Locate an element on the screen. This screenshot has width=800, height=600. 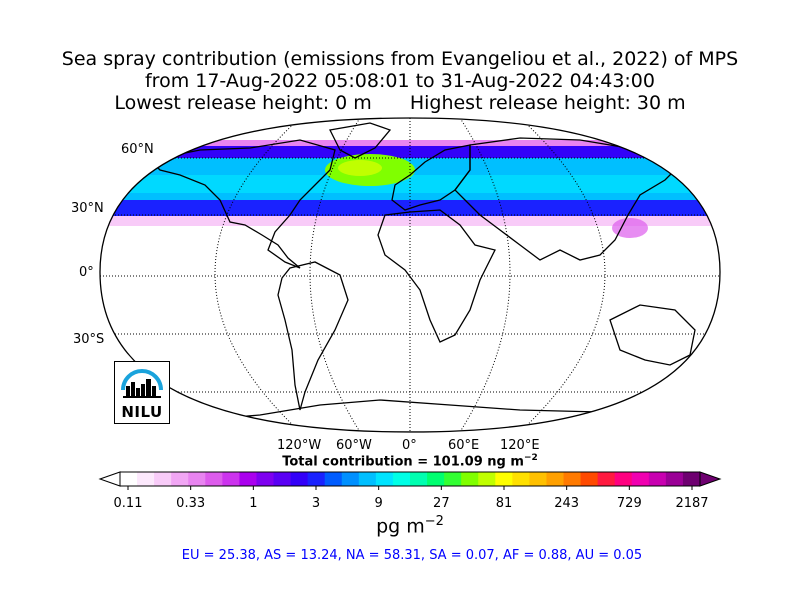
lon-label-120w: 120°W is located at coordinates (299, 445).